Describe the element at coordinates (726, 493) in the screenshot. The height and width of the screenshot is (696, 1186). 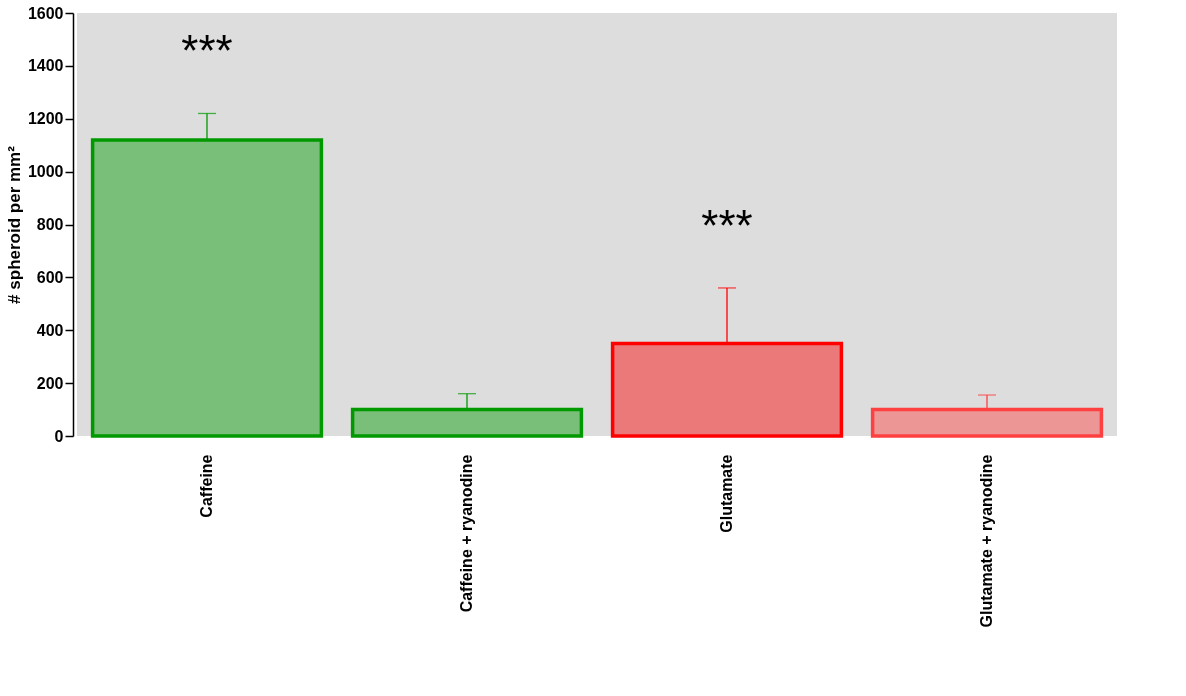
I see `x-tick-label: Glutamate` at that location.